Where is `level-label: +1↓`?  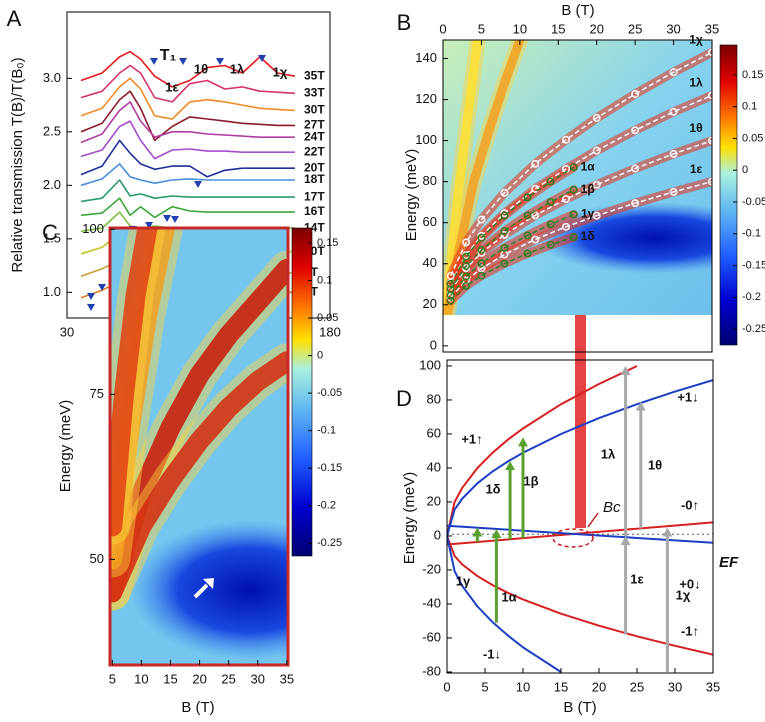 level-label: +1↓ is located at coordinates (687, 396).